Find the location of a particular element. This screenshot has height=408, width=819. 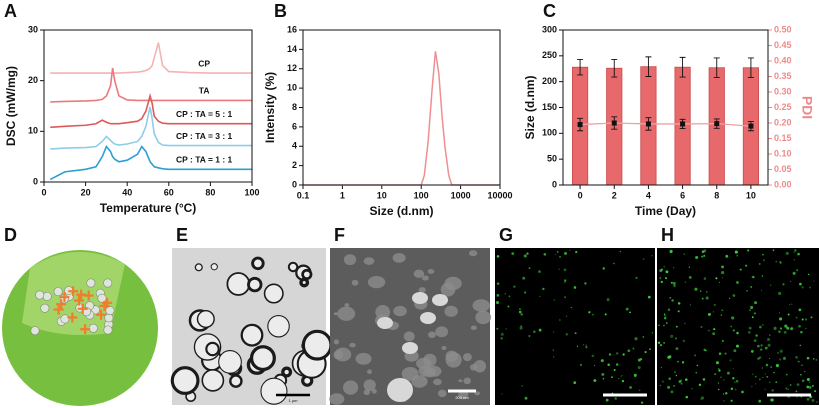

y2-tick-label: 0.50 is located at coordinates (783, 29).